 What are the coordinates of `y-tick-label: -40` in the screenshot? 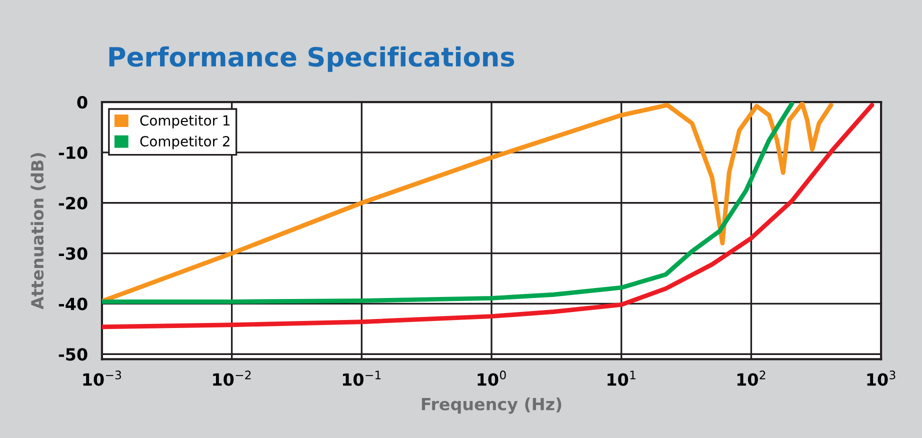 It's located at (73, 304).